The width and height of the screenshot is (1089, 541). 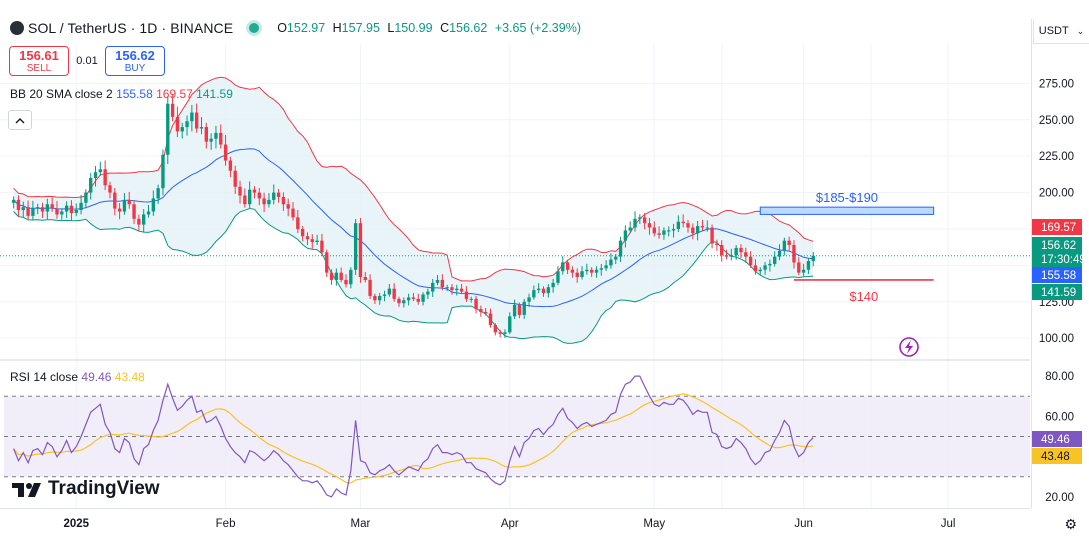 What do you see at coordinates (803, 524) in the screenshot?
I see `time-tick-label: Jun` at bounding box center [803, 524].